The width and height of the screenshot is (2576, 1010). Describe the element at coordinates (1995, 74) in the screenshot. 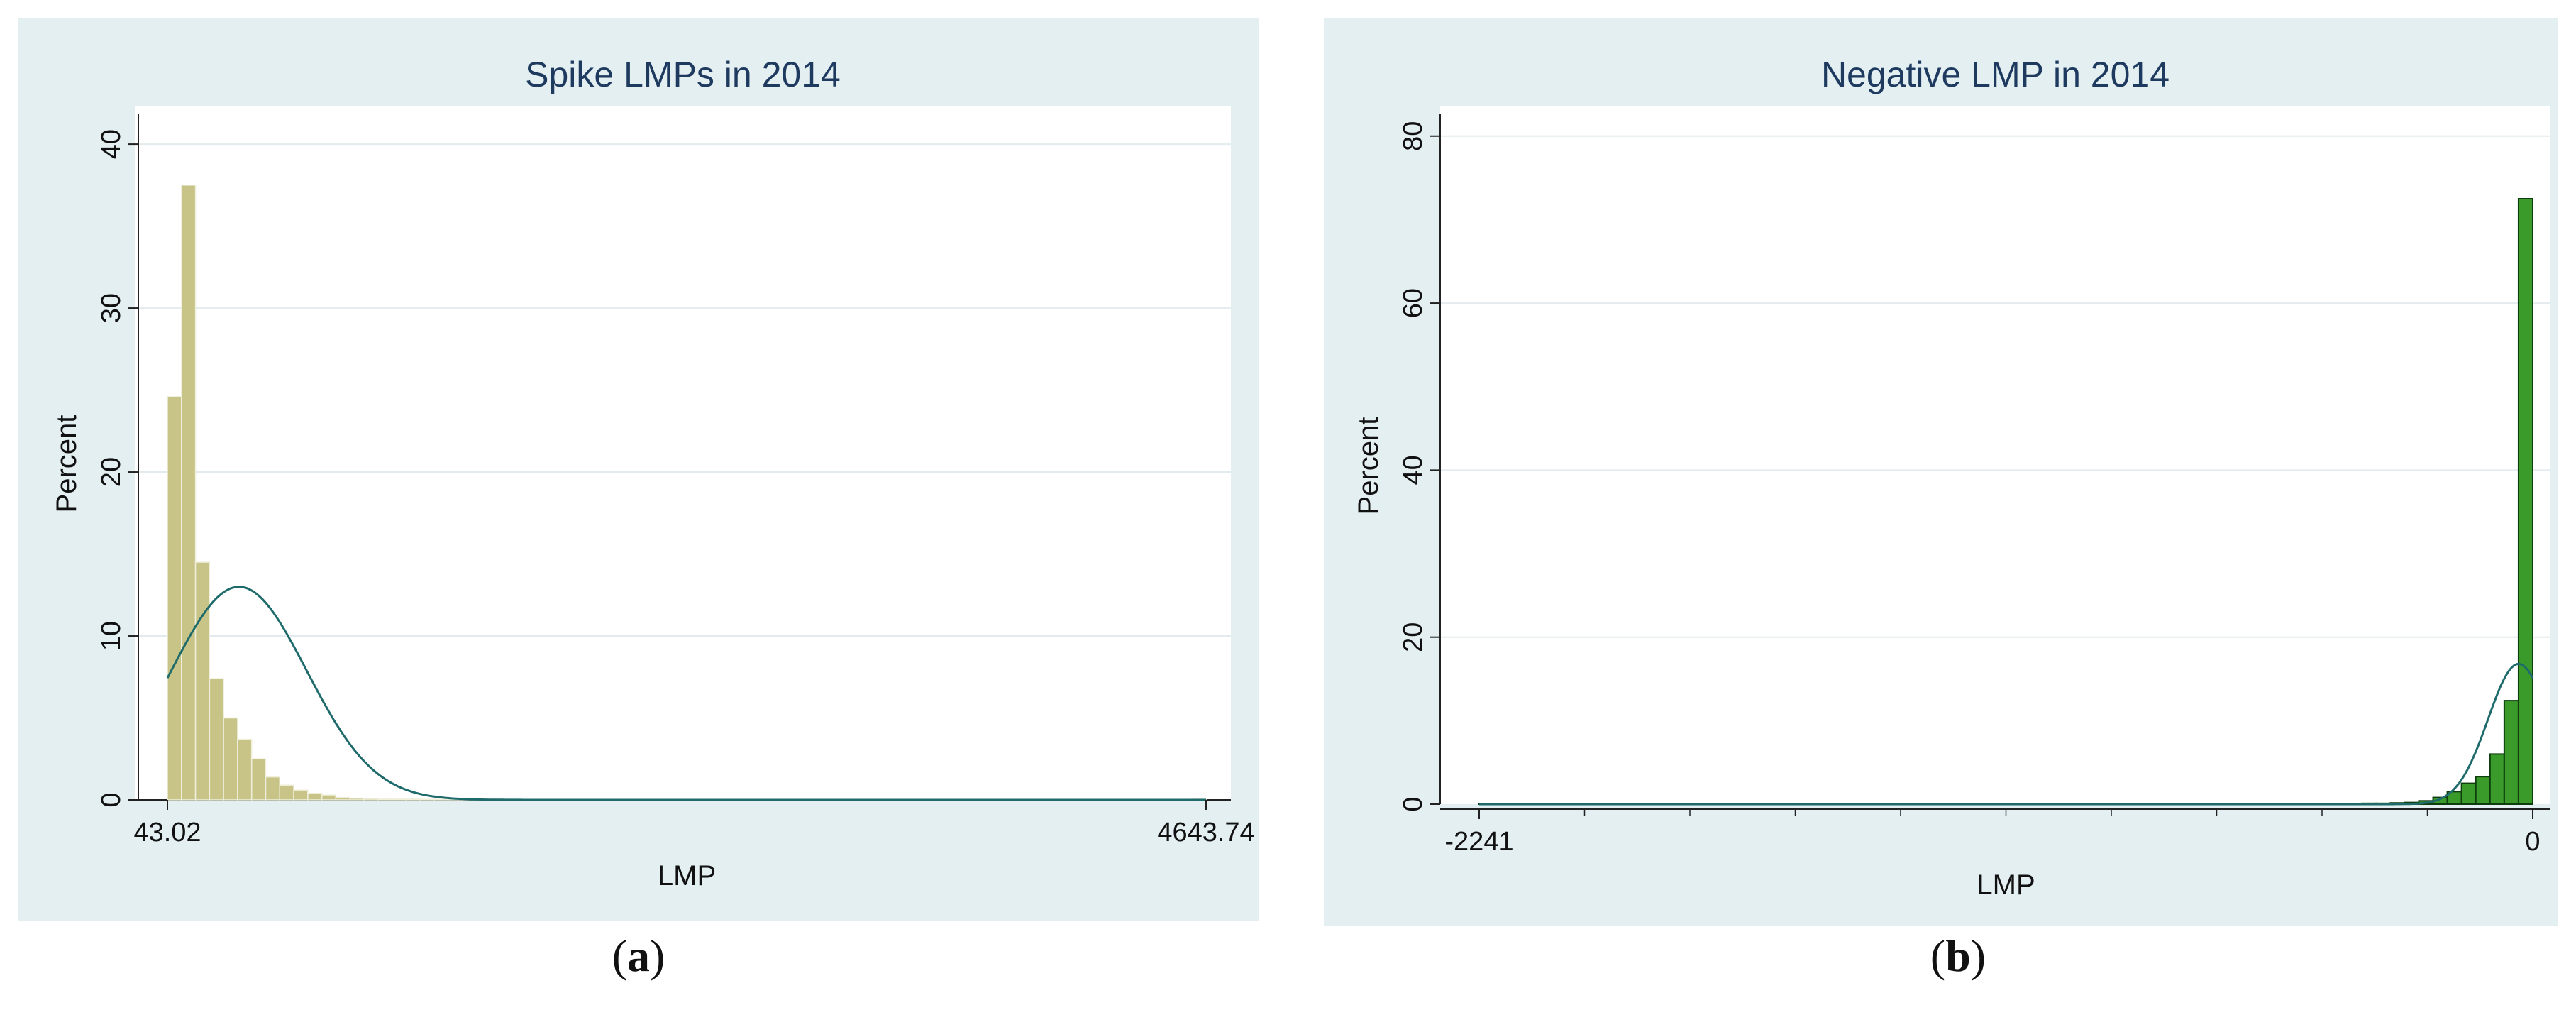

I see `chart-title: Negative LMP in 2014` at that location.